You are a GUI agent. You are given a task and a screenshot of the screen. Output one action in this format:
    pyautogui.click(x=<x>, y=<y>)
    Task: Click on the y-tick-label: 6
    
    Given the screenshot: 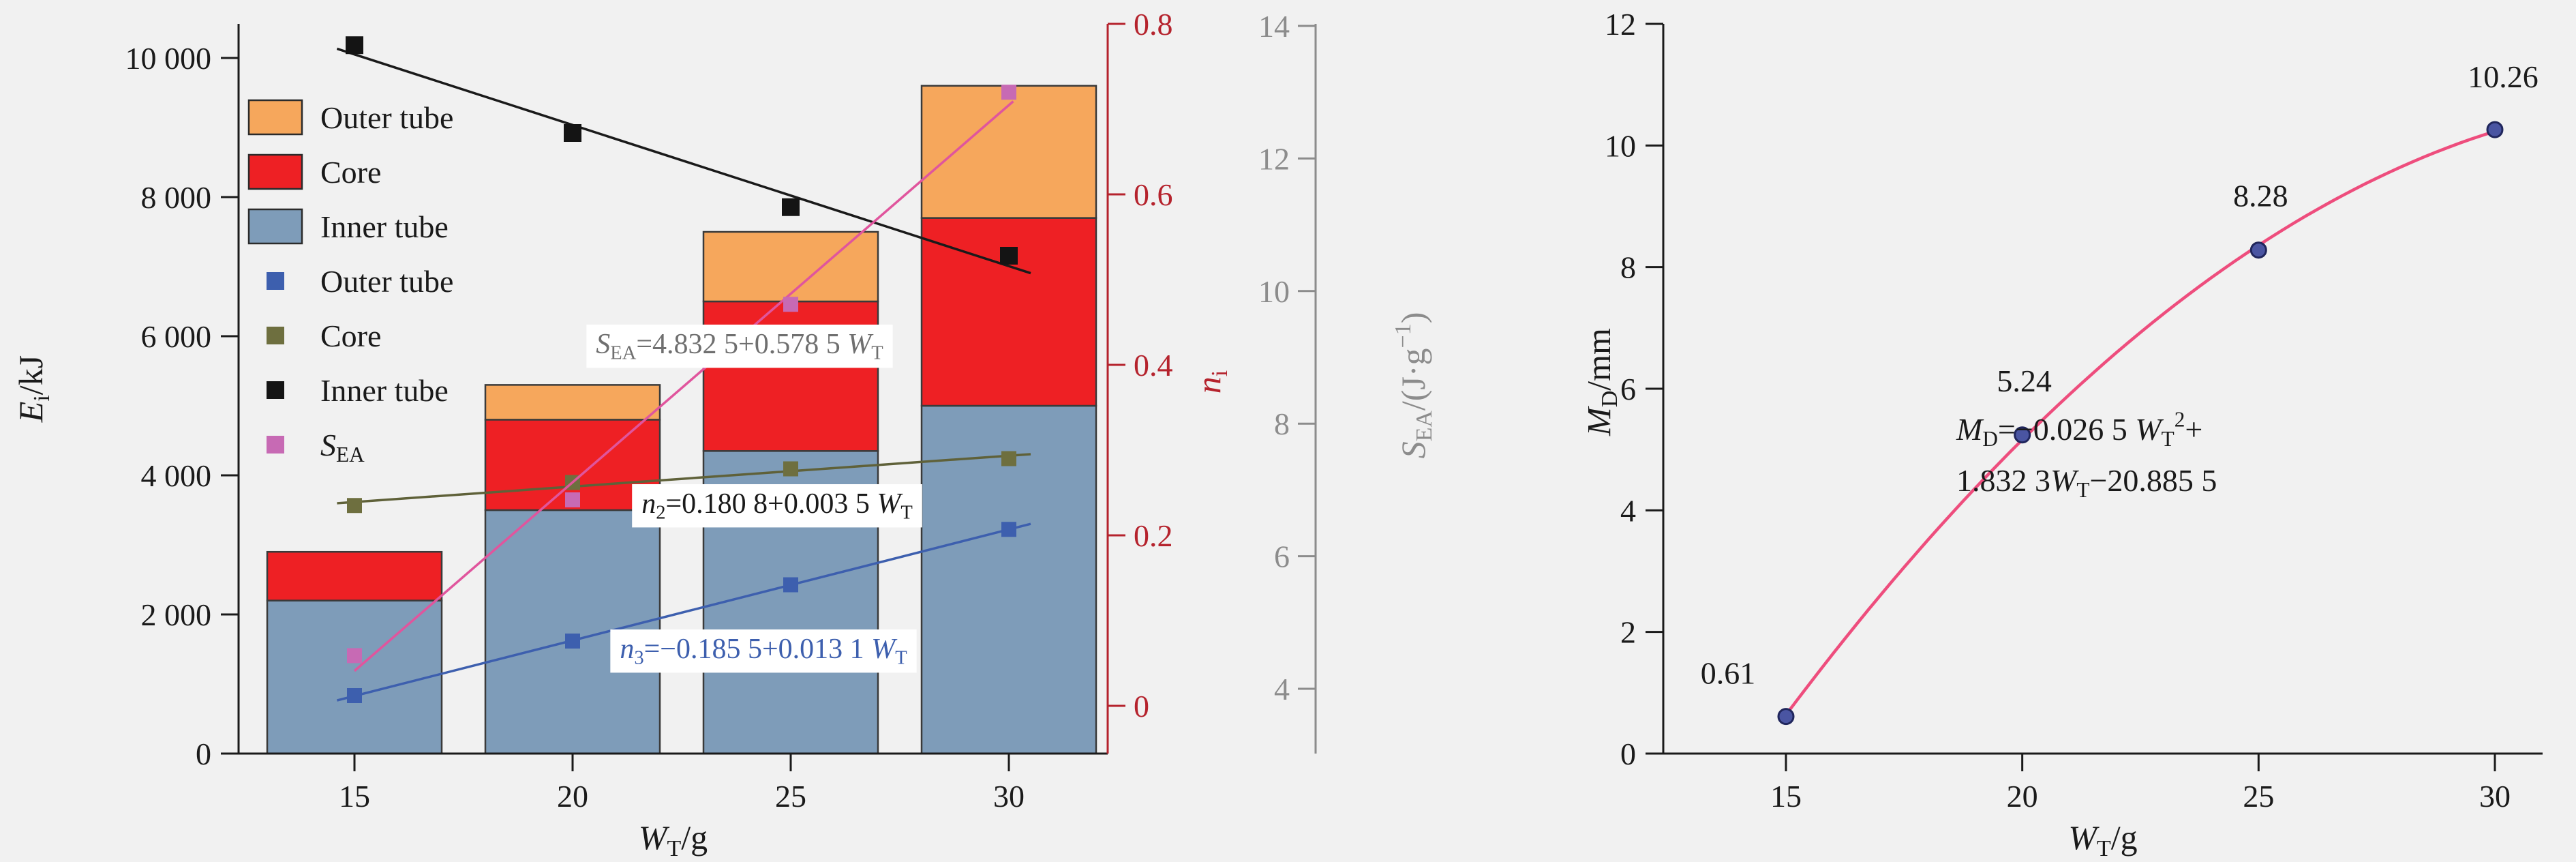 What is the action you would take?
    pyautogui.click(x=1628, y=389)
    